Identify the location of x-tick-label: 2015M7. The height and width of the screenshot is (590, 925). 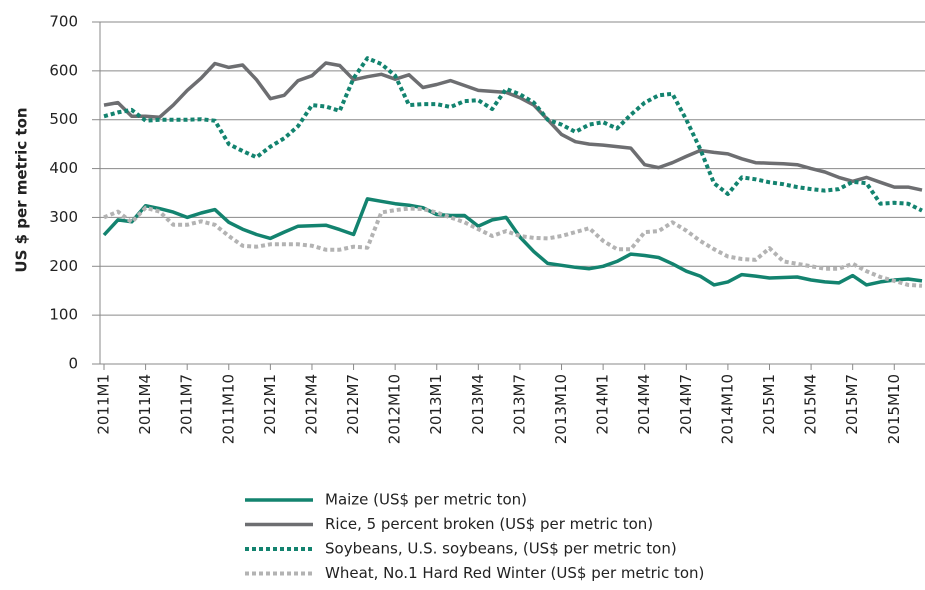
(852, 404).